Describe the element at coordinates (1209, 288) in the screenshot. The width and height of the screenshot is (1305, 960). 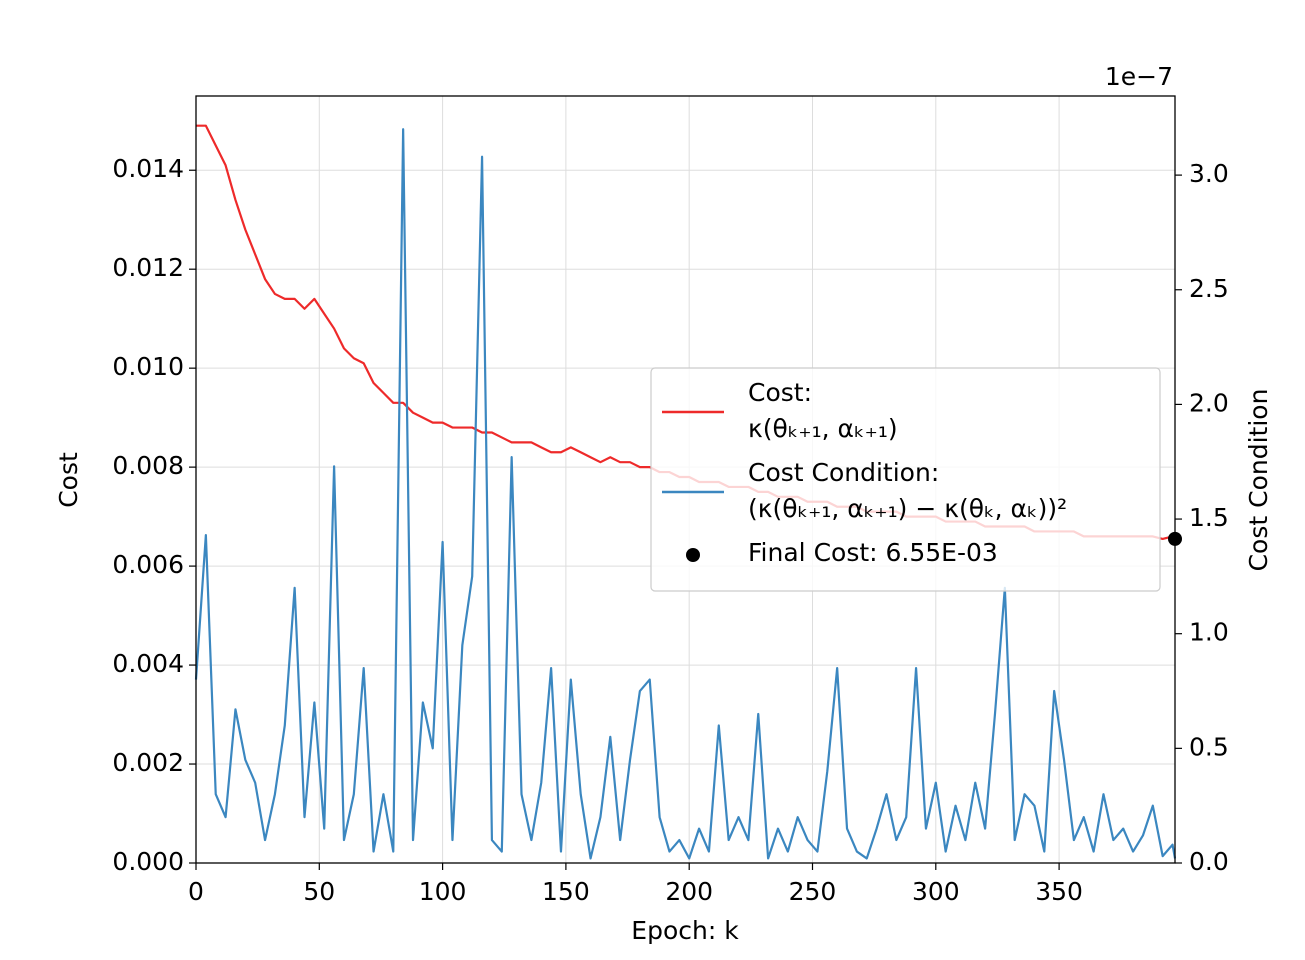
I see `y2-tick-label: 2.5` at that location.